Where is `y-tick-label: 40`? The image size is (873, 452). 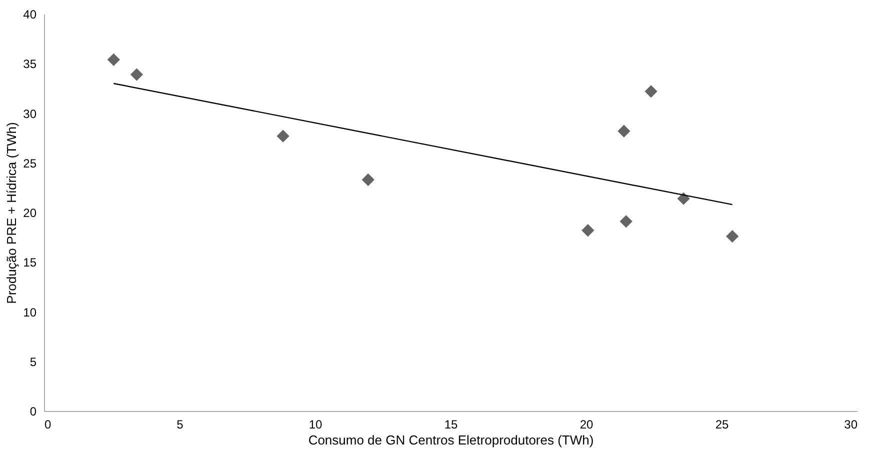 y-tick-label: 40 is located at coordinates (30, 15).